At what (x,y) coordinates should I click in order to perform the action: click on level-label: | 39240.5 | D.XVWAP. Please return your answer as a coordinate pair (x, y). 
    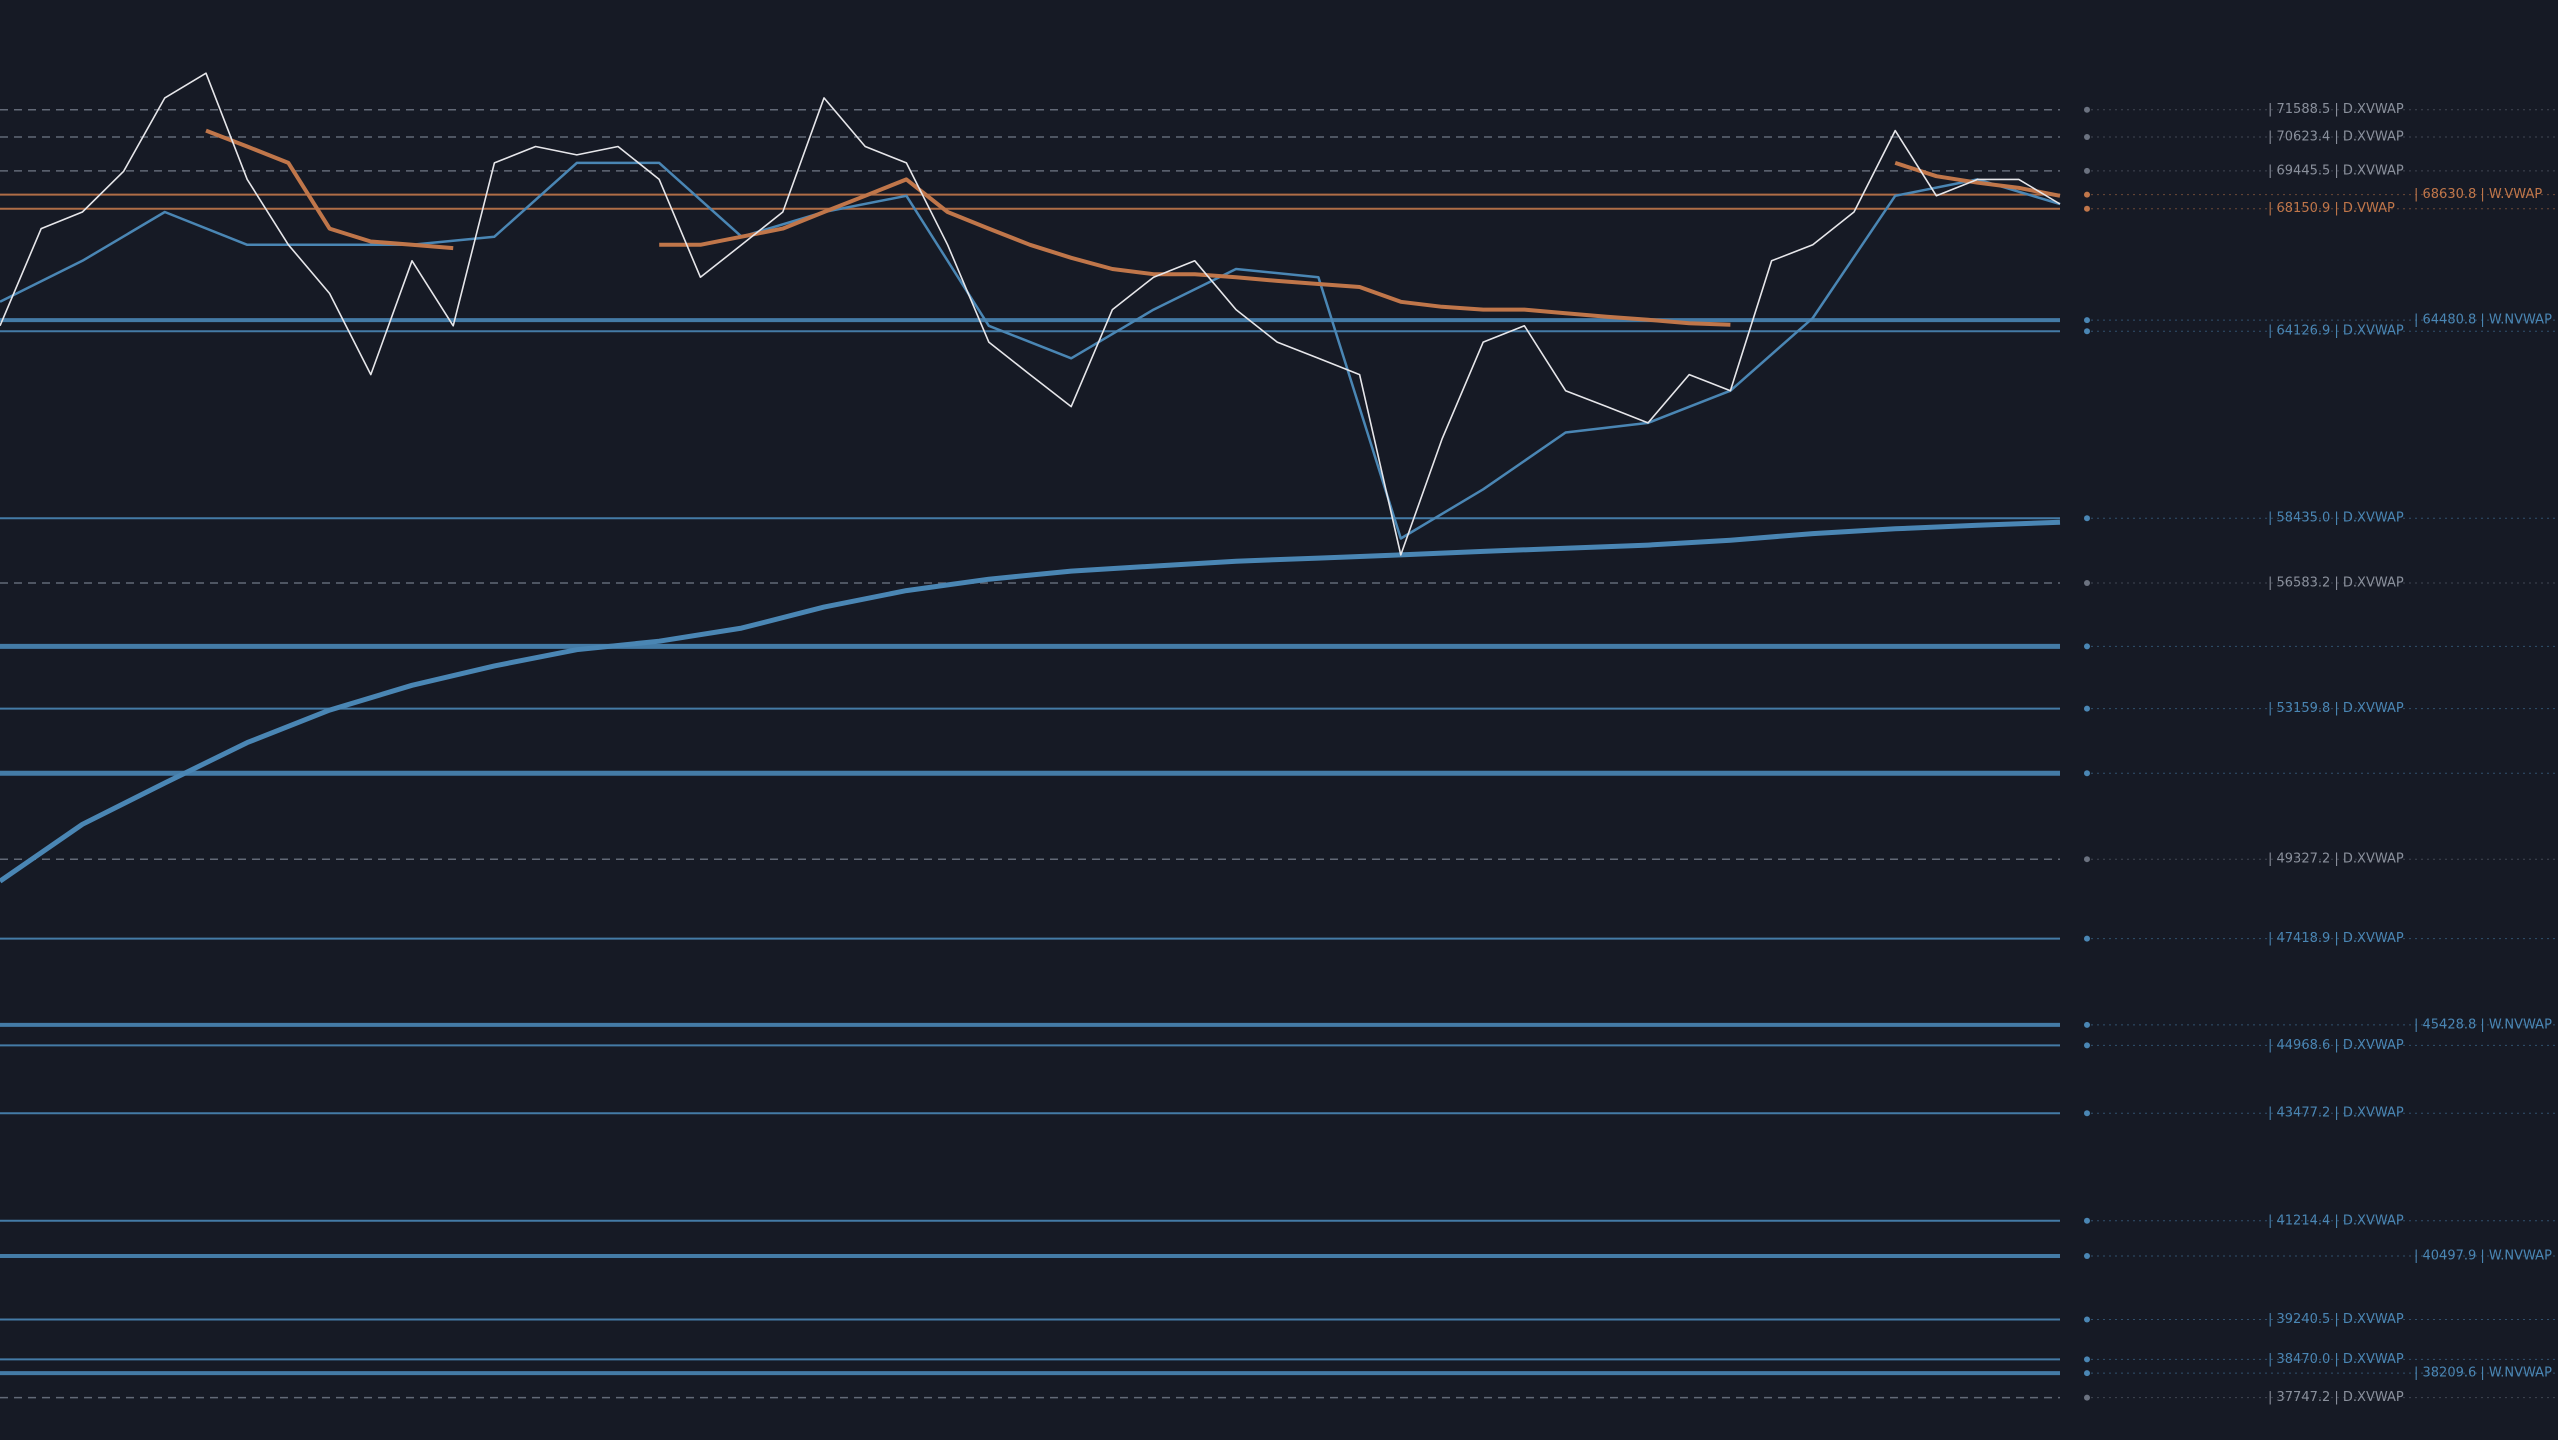
    Looking at the image, I should click on (2336, 1319).